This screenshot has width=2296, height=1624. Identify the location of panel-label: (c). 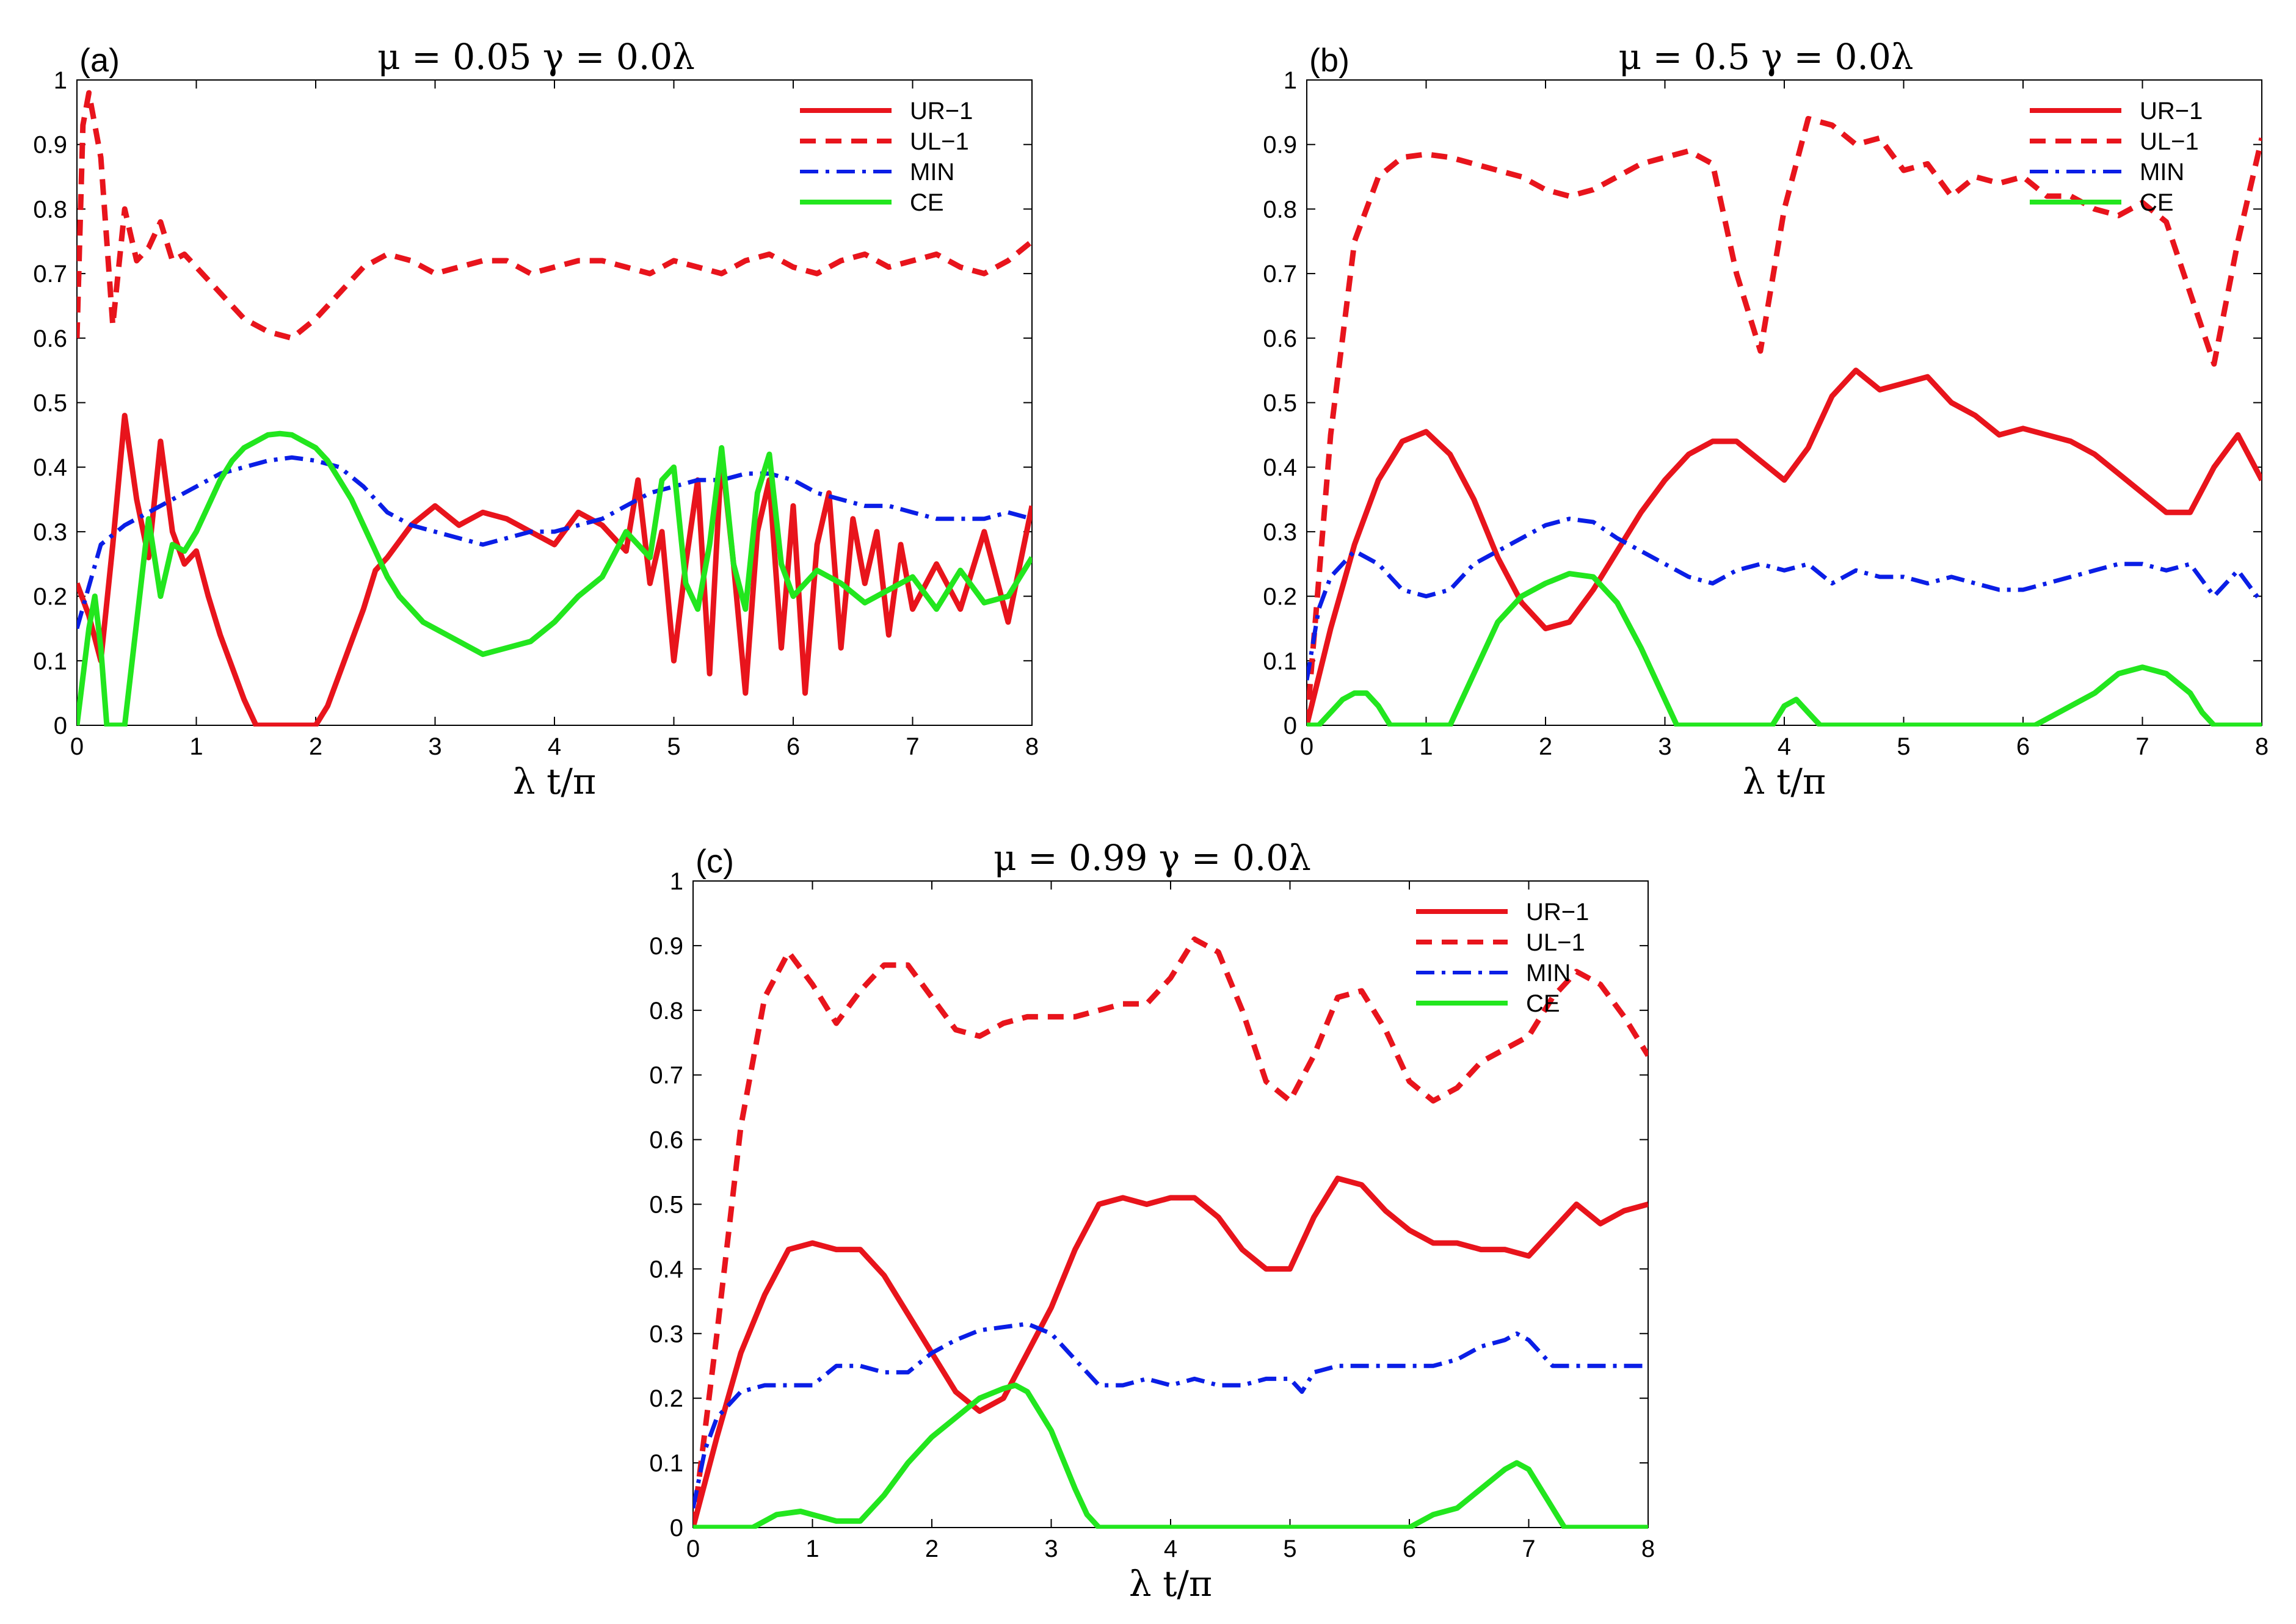
(715, 861).